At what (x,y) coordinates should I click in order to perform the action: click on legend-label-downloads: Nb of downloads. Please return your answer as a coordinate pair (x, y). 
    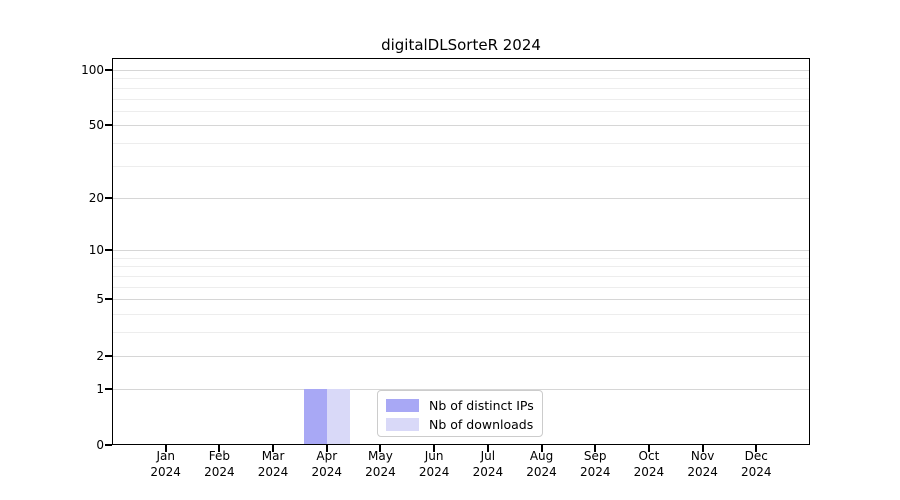
    Looking at the image, I should click on (481, 424).